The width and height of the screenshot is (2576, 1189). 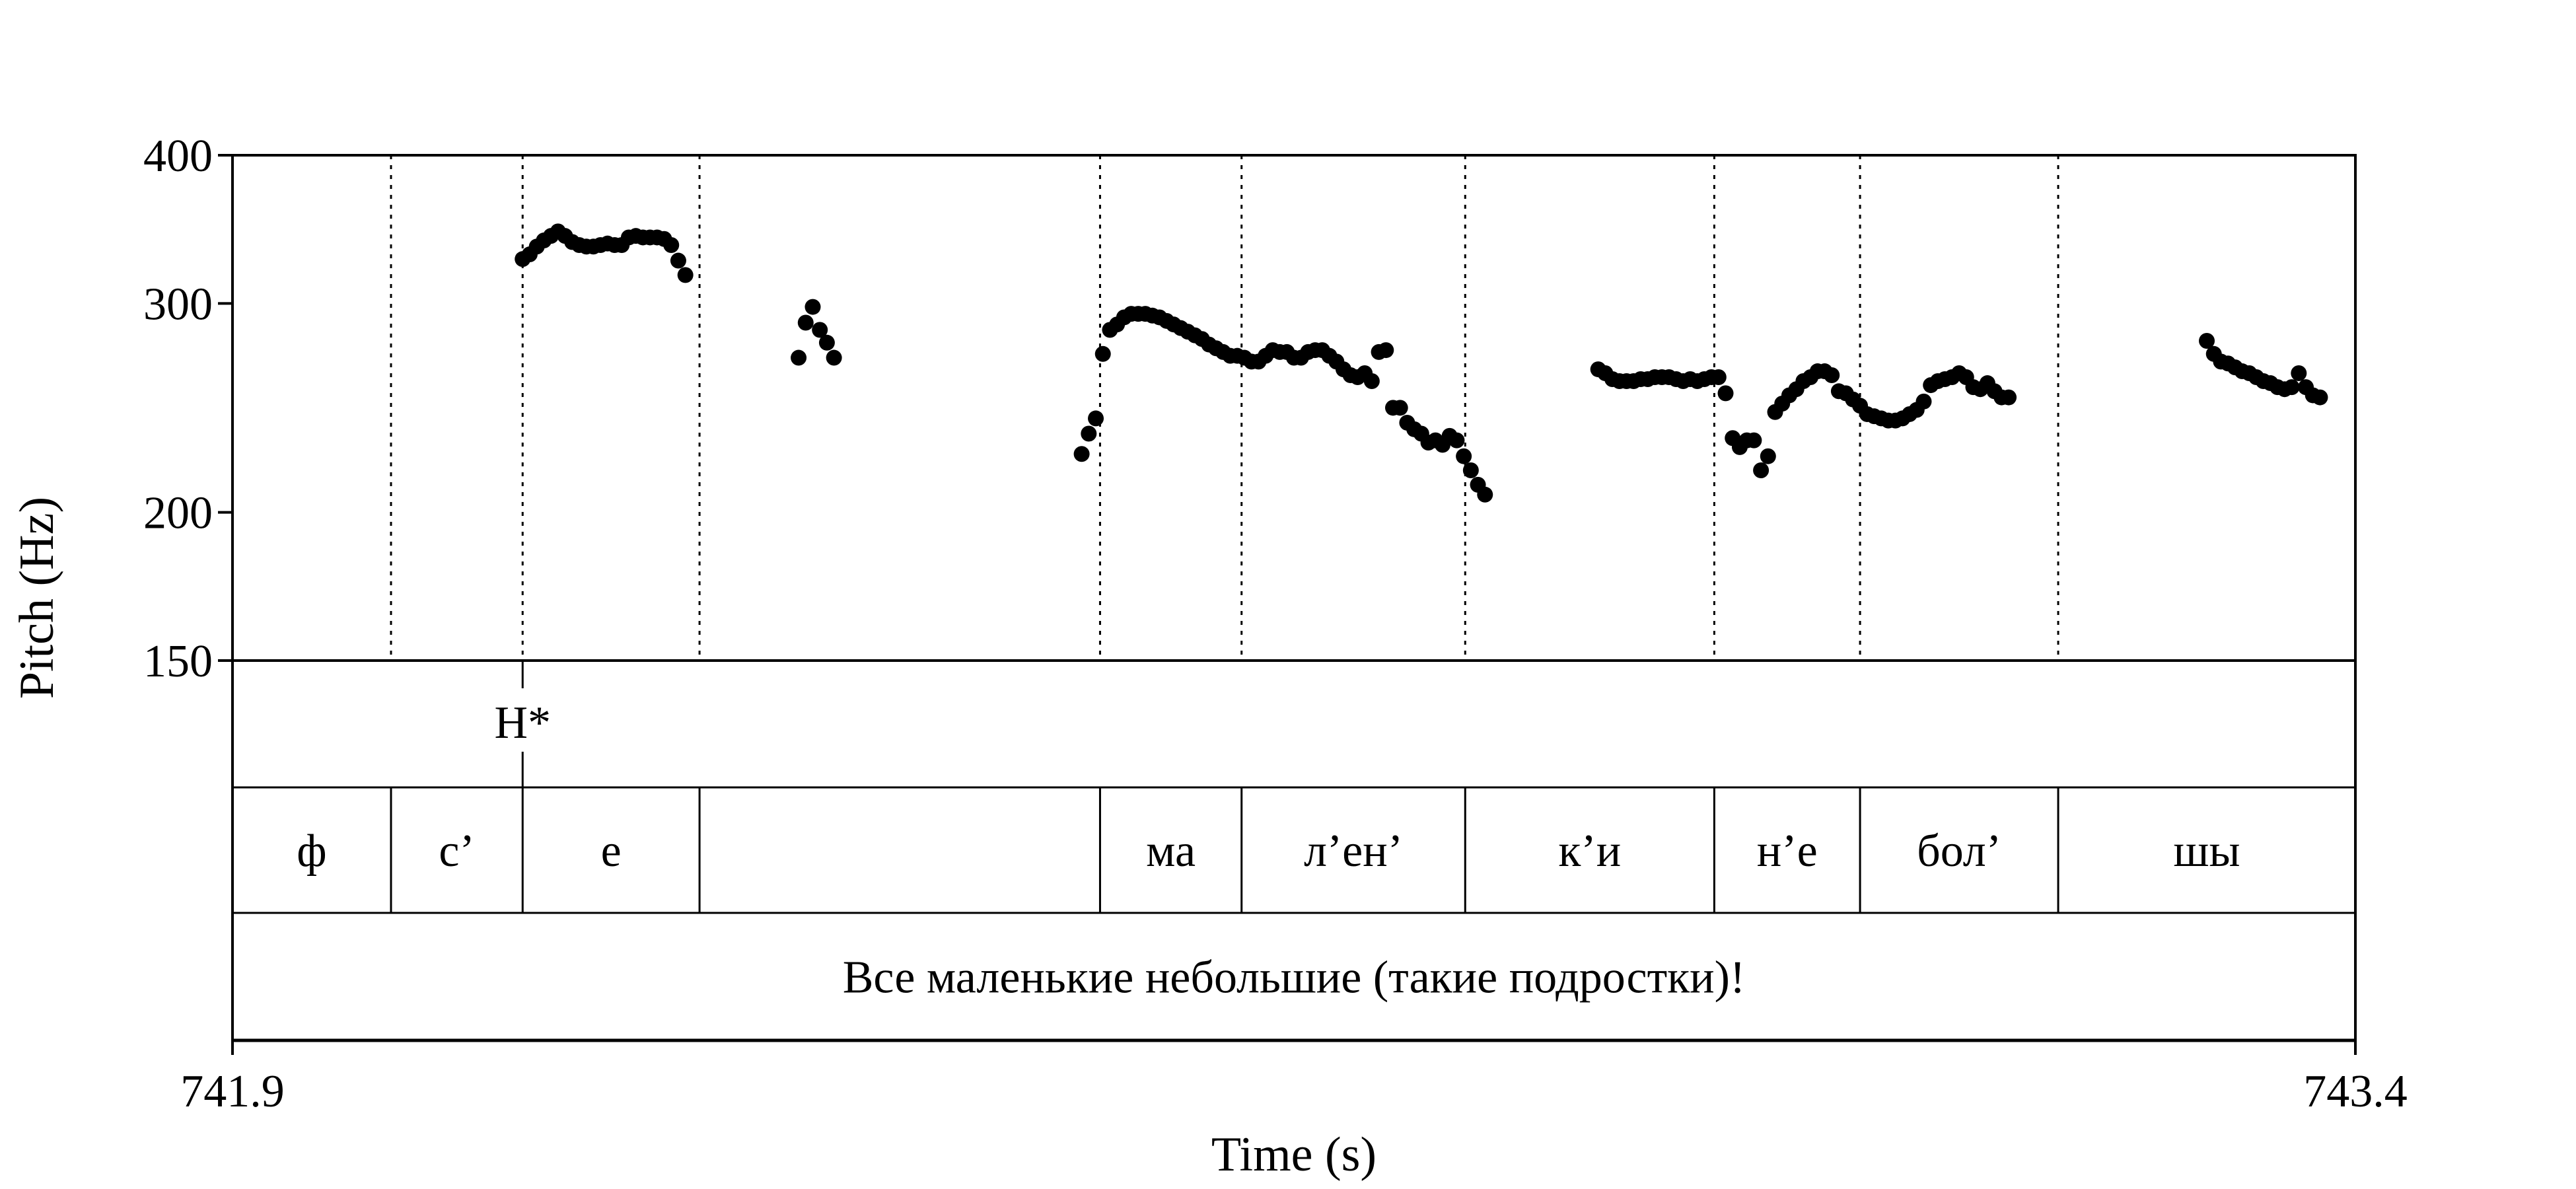 I want to click on syllable-label: бол’, so click(x=1959, y=851).